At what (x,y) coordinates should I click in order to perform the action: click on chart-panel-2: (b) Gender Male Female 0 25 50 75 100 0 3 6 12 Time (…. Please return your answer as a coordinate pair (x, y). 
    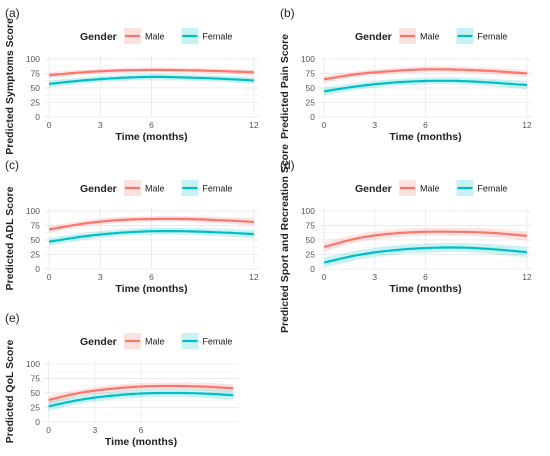
    Looking at the image, I should click on (405, 74).